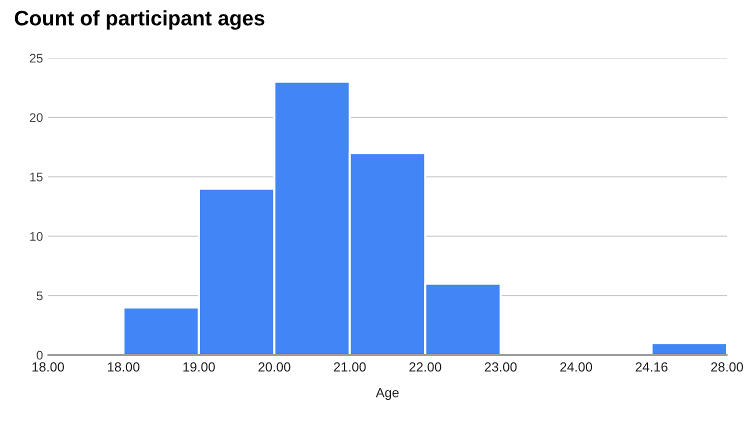  I want to click on text: 20.00, so click(274, 367).